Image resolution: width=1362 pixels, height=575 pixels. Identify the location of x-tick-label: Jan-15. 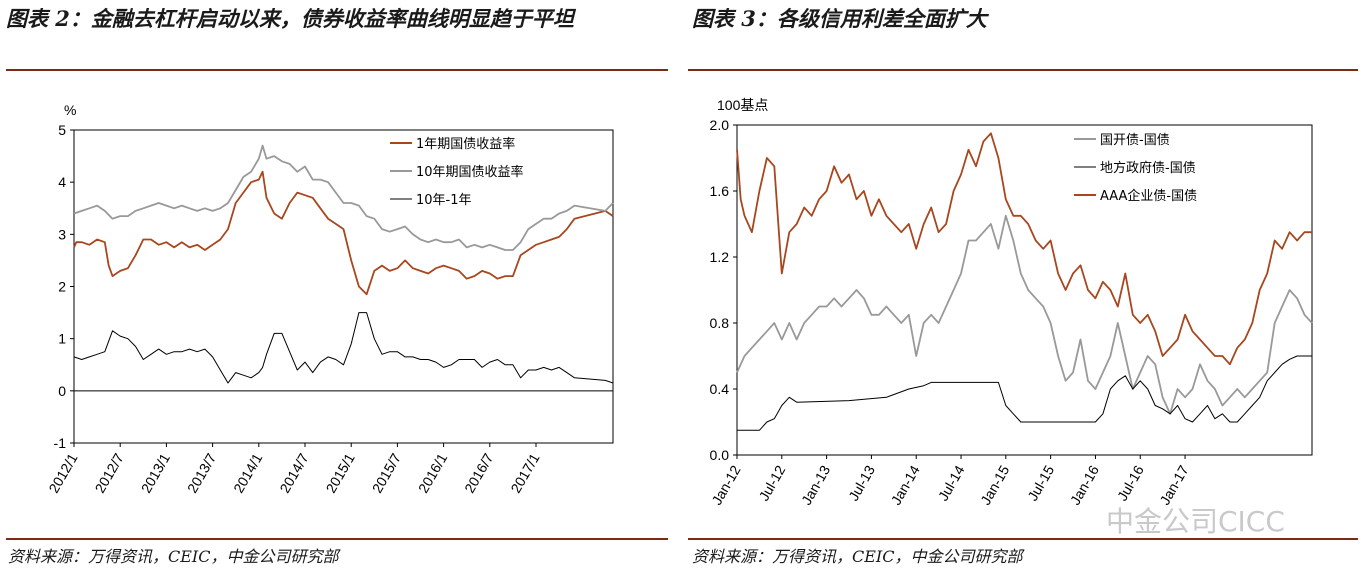
(994, 484).